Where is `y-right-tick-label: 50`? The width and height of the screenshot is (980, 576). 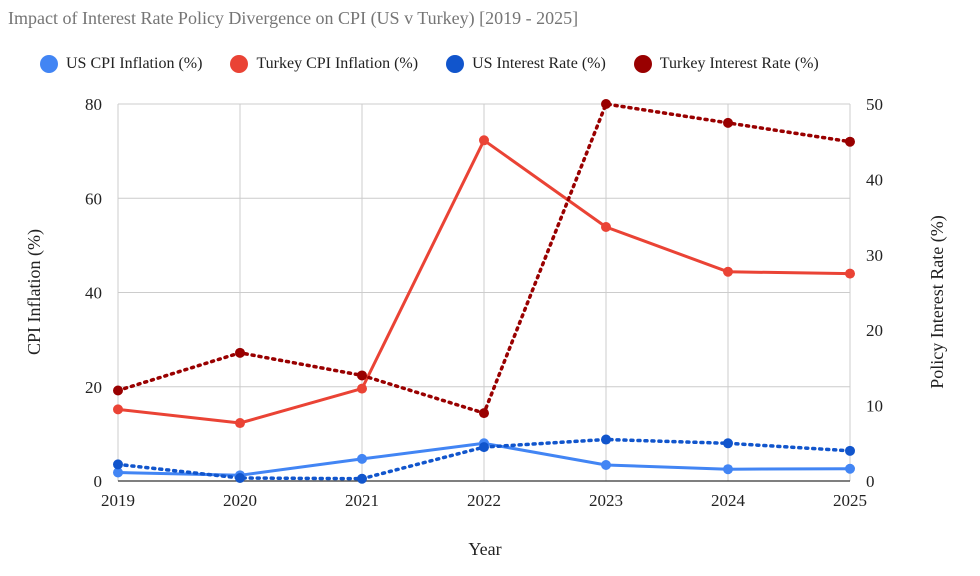 y-right-tick-label: 50 is located at coordinates (874, 104).